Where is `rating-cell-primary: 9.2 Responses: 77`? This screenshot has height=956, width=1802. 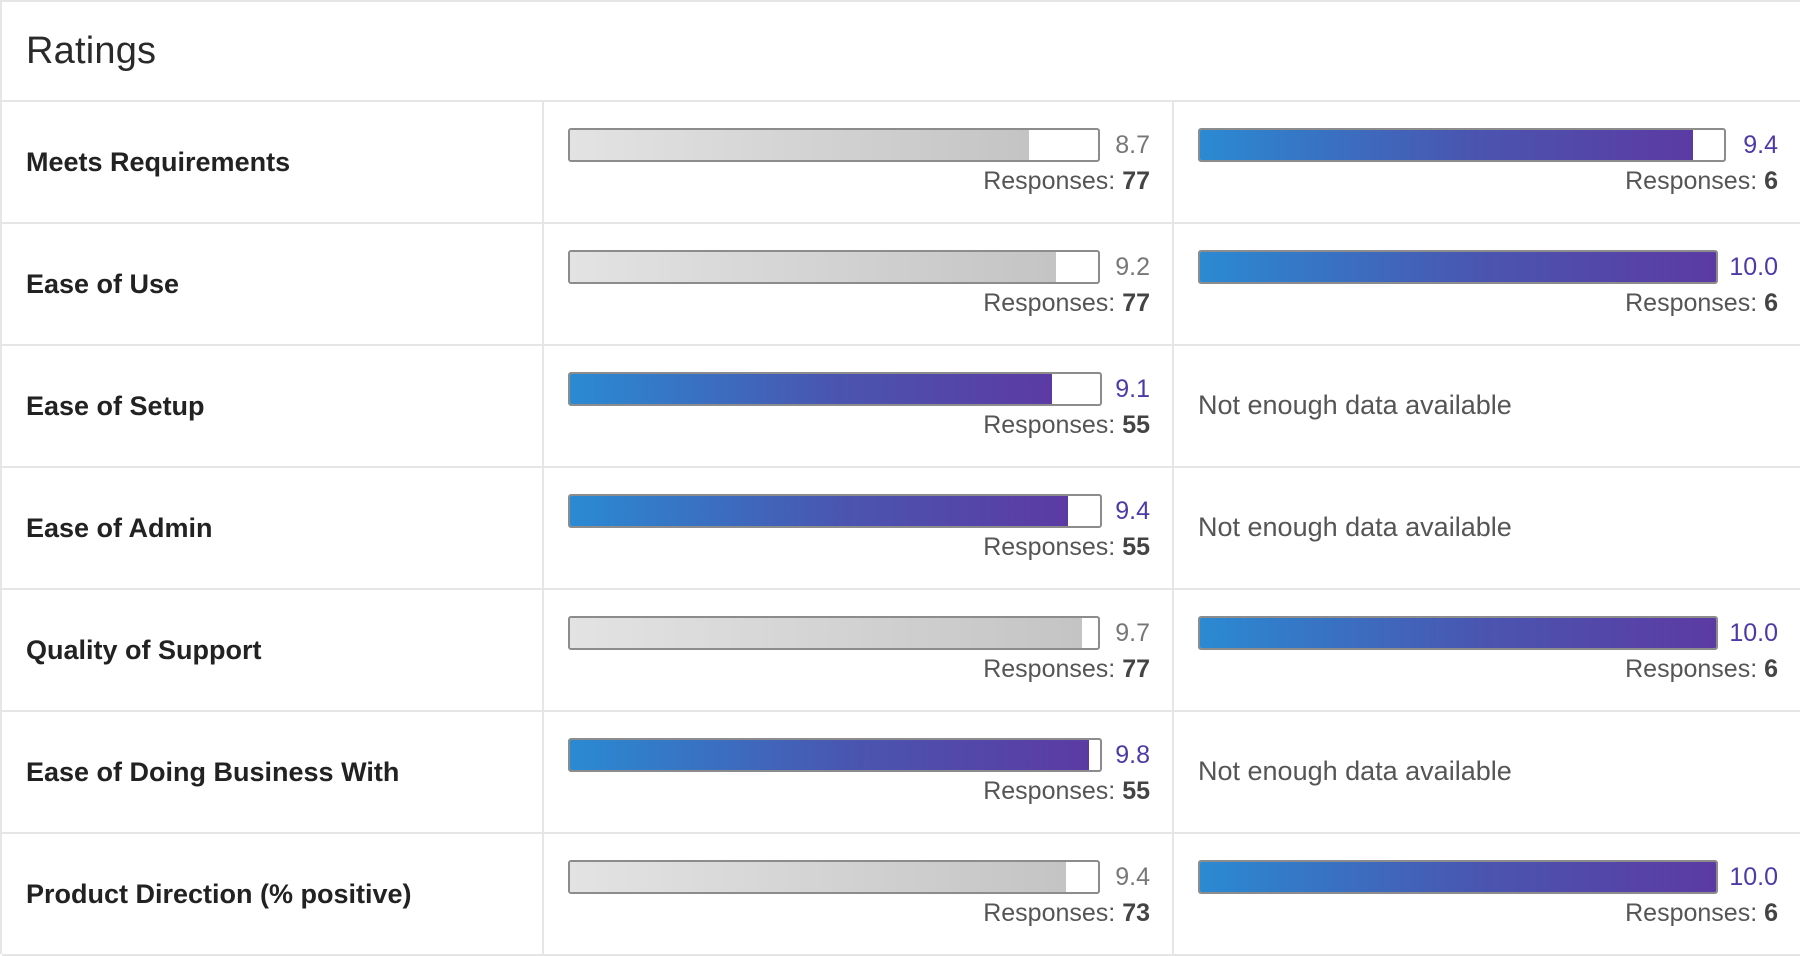 rating-cell-primary: 9.2 Responses: 77 is located at coordinates (859, 284).